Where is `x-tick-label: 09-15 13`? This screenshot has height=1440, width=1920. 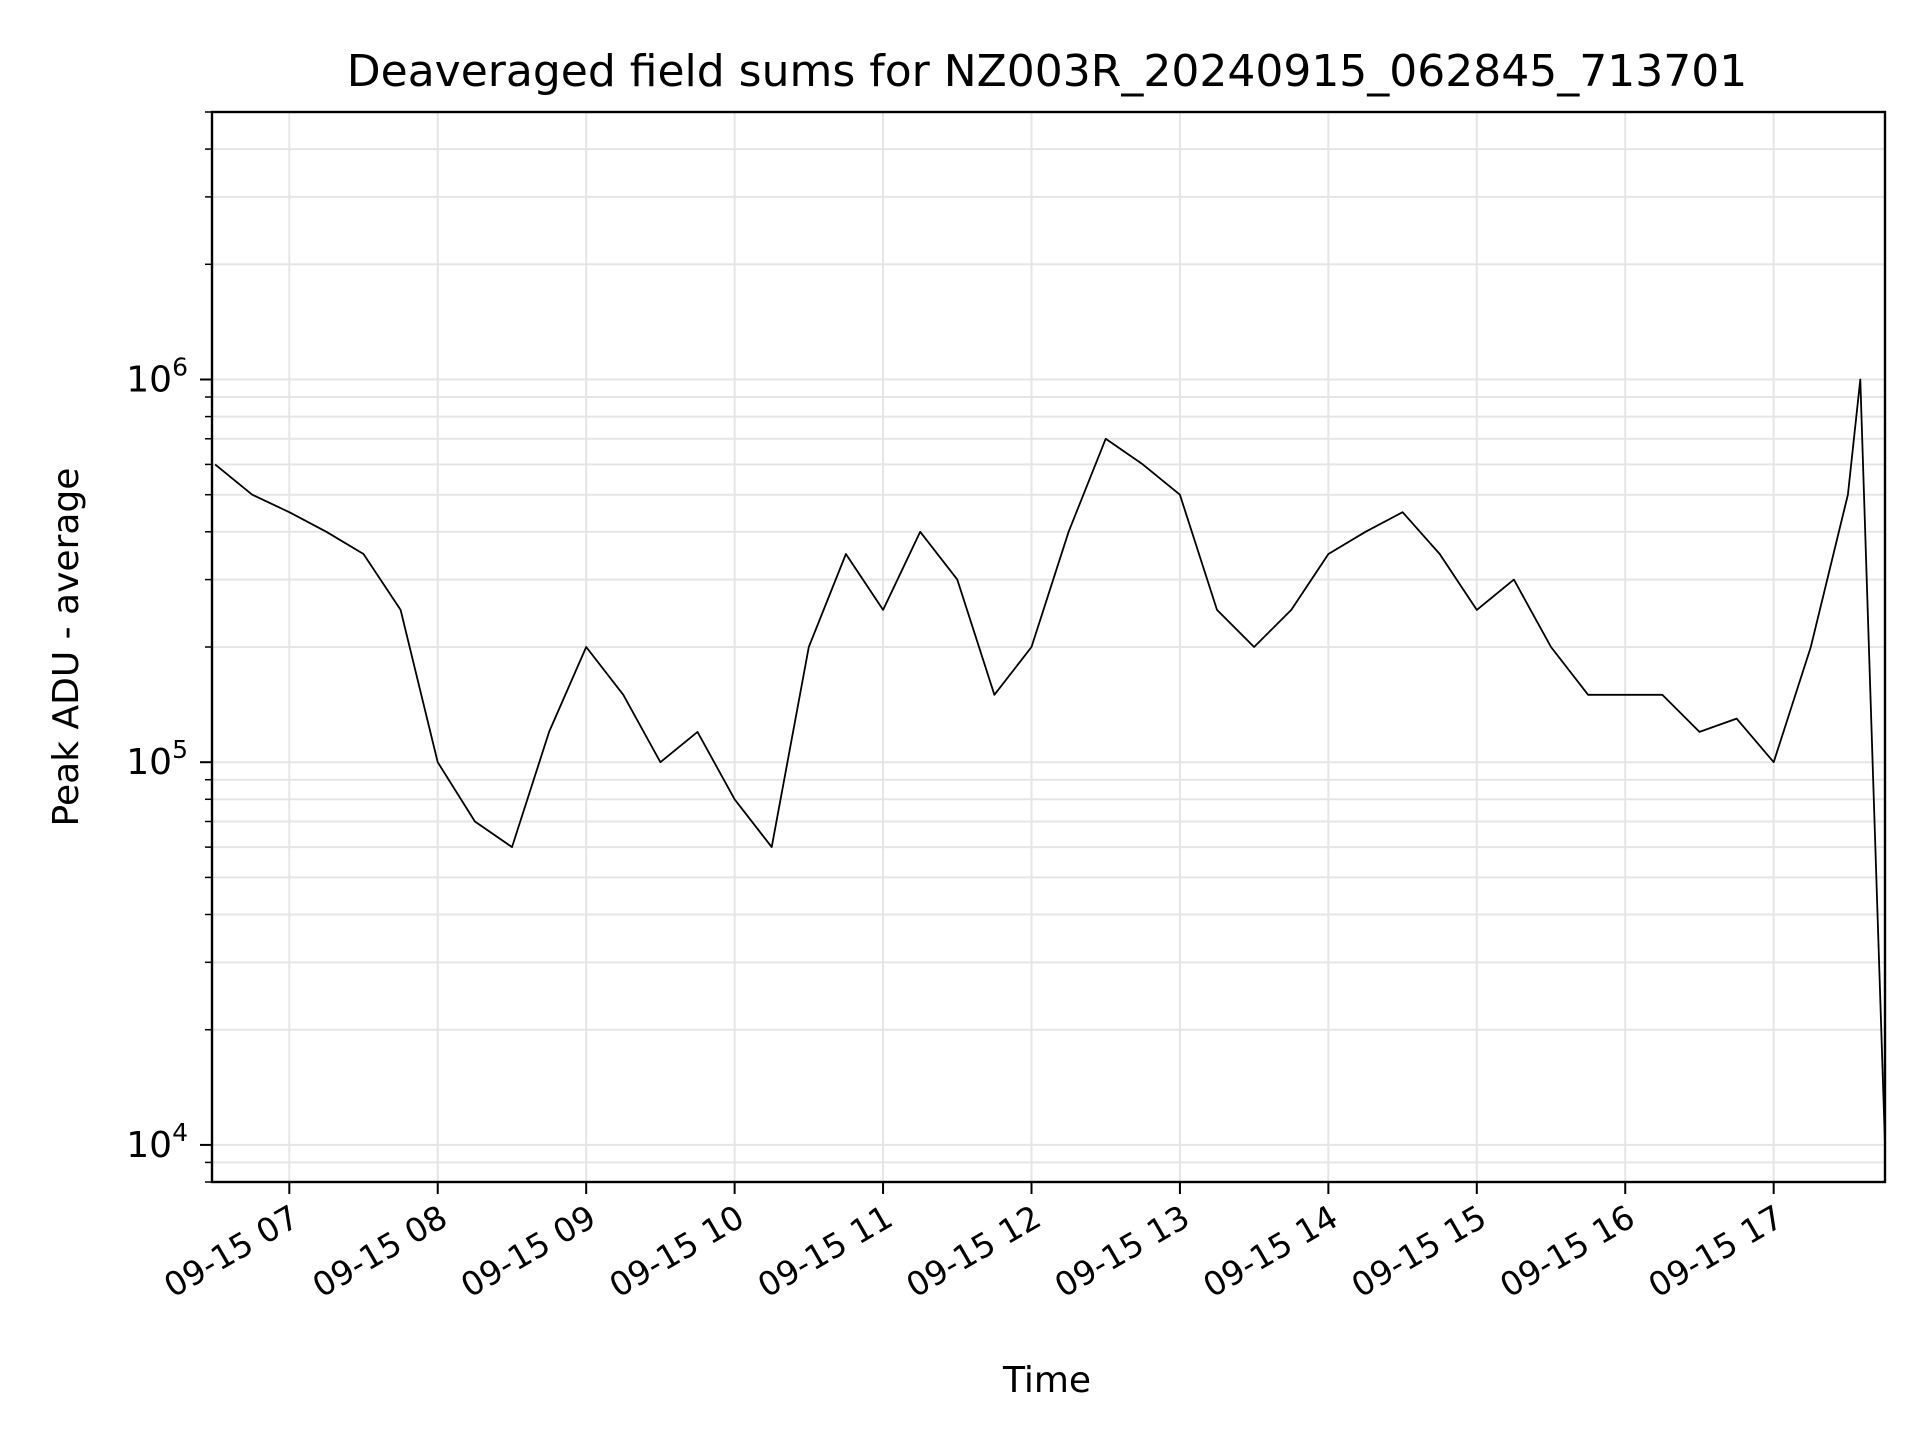 x-tick-label: 09-15 13 is located at coordinates (1122, 1251).